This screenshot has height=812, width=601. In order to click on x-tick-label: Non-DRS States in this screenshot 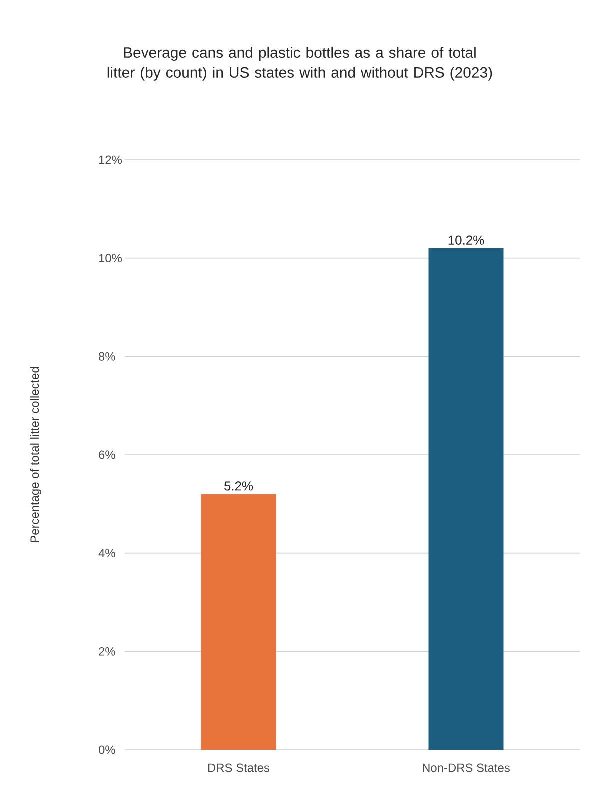, I will do `click(466, 768)`.